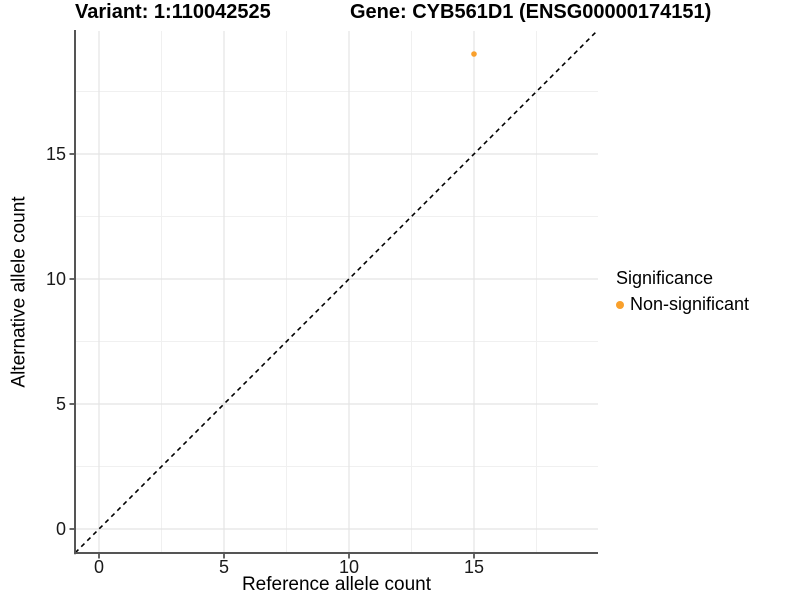 Image resolution: width=800 pixels, height=600 pixels. What do you see at coordinates (99, 567) in the screenshot?
I see `x-tick-label: 0` at bounding box center [99, 567].